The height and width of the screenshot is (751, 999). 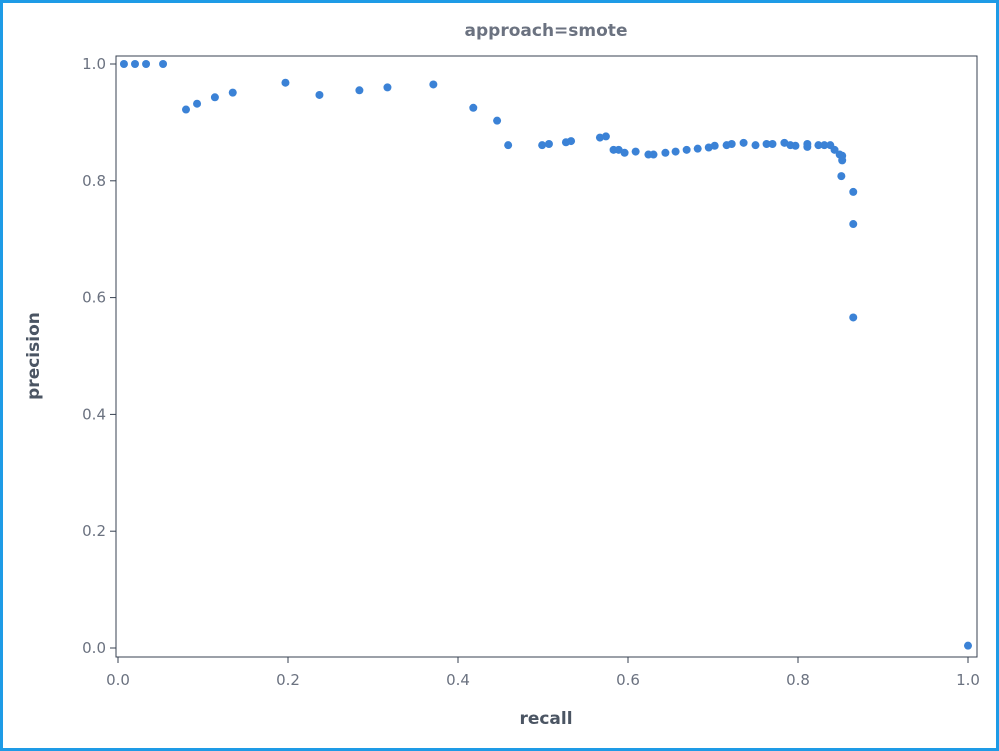 I want to click on chart-title: approach=smote, so click(x=546, y=31).